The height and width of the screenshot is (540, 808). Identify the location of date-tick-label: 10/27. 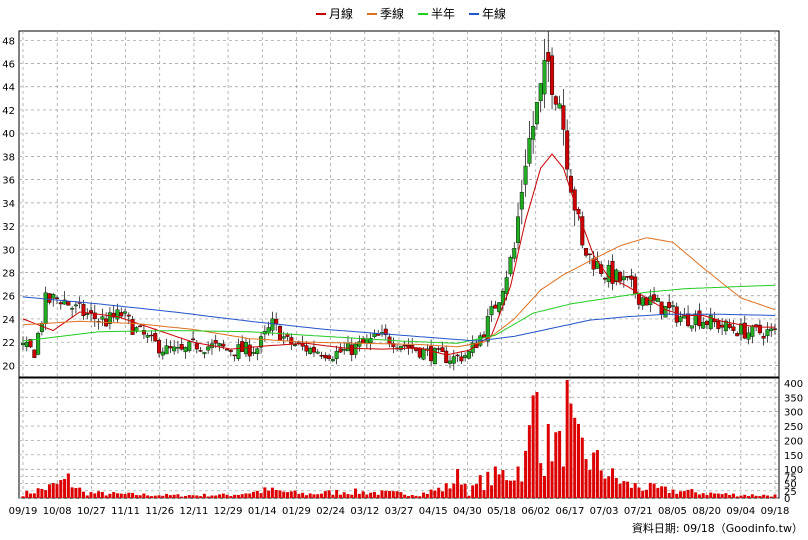
(91, 511).